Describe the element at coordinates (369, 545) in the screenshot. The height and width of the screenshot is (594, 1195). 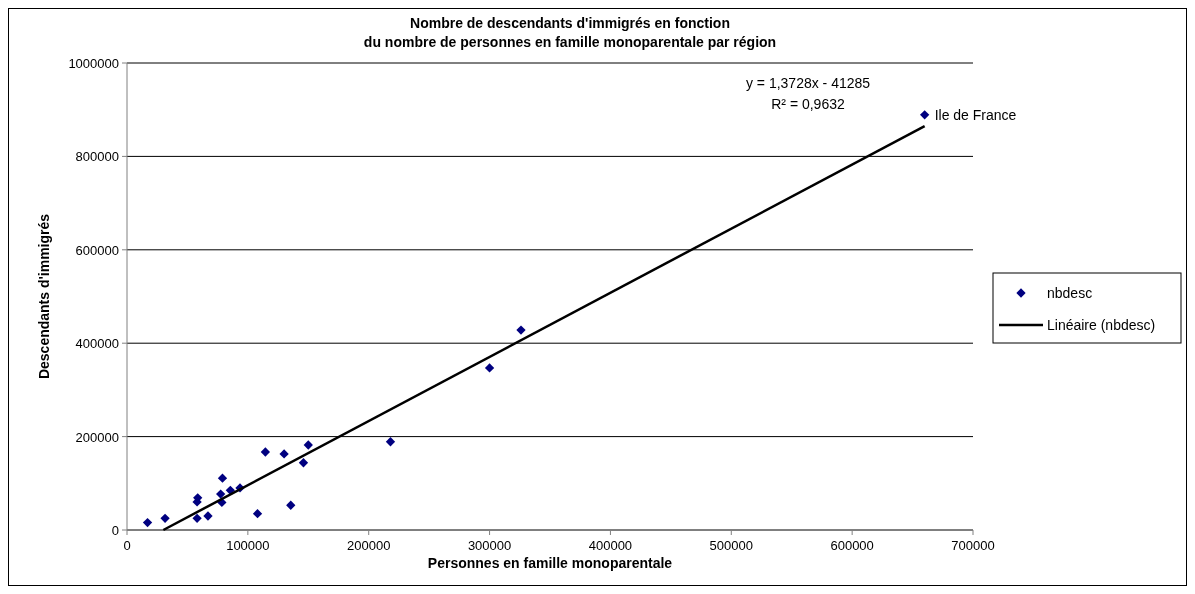
I see `x-tick-label: 200000` at that location.